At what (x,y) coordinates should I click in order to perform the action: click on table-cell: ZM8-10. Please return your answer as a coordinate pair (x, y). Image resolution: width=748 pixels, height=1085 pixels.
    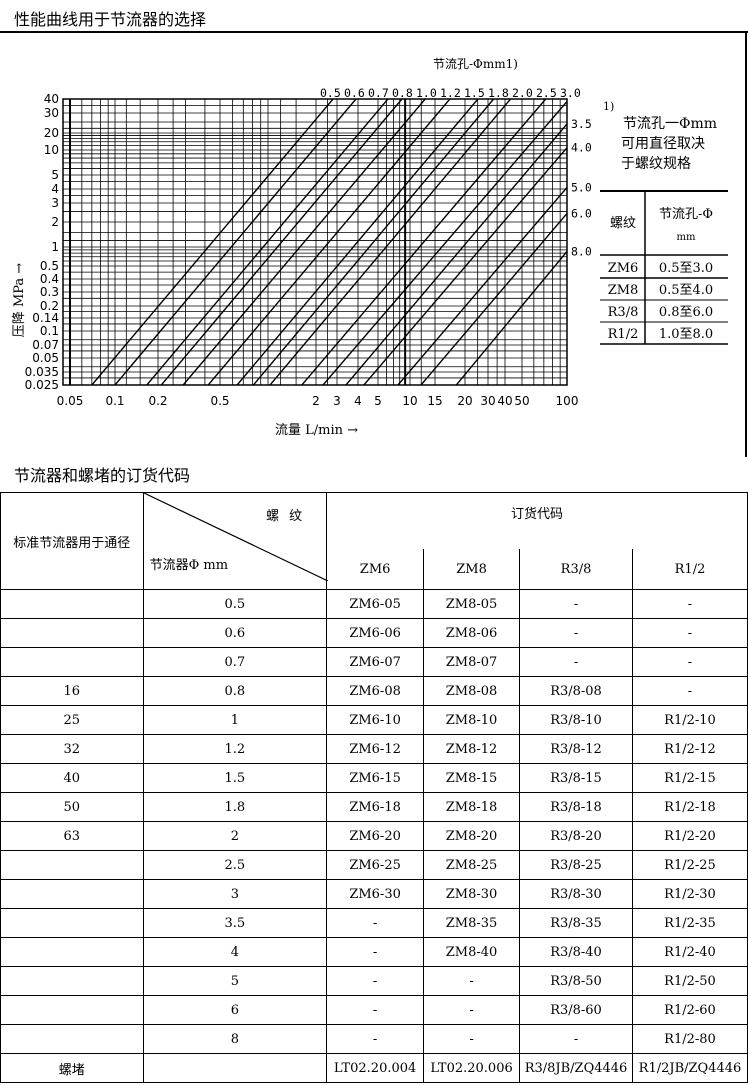
    Looking at the image, I should click on (472, 720).